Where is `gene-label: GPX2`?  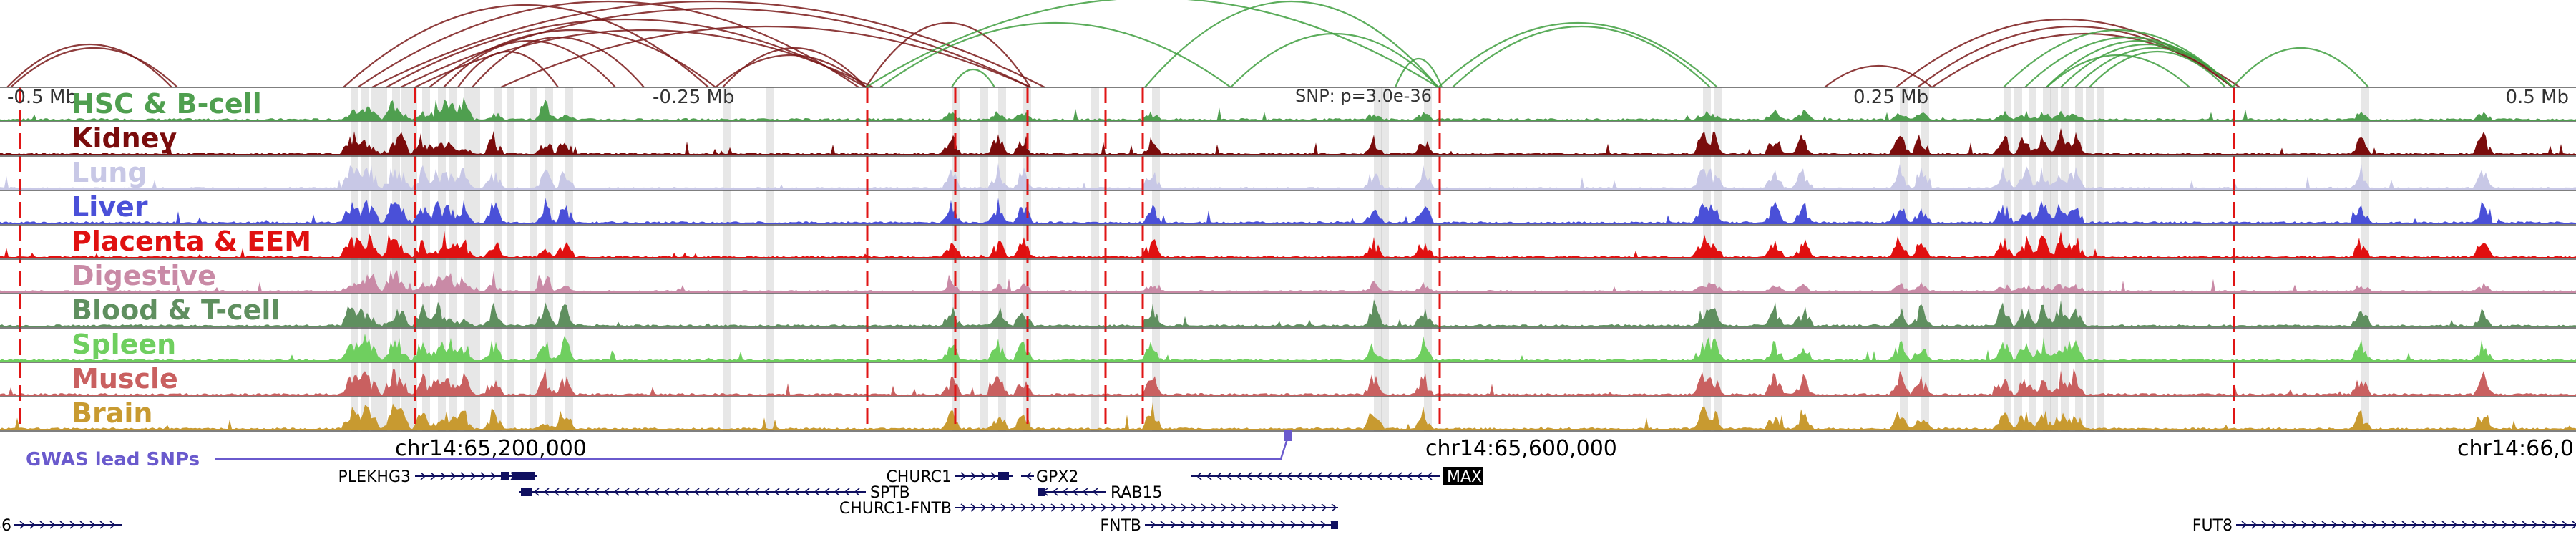 gene-label: GPX2 is located at coordinates (1057, 477).